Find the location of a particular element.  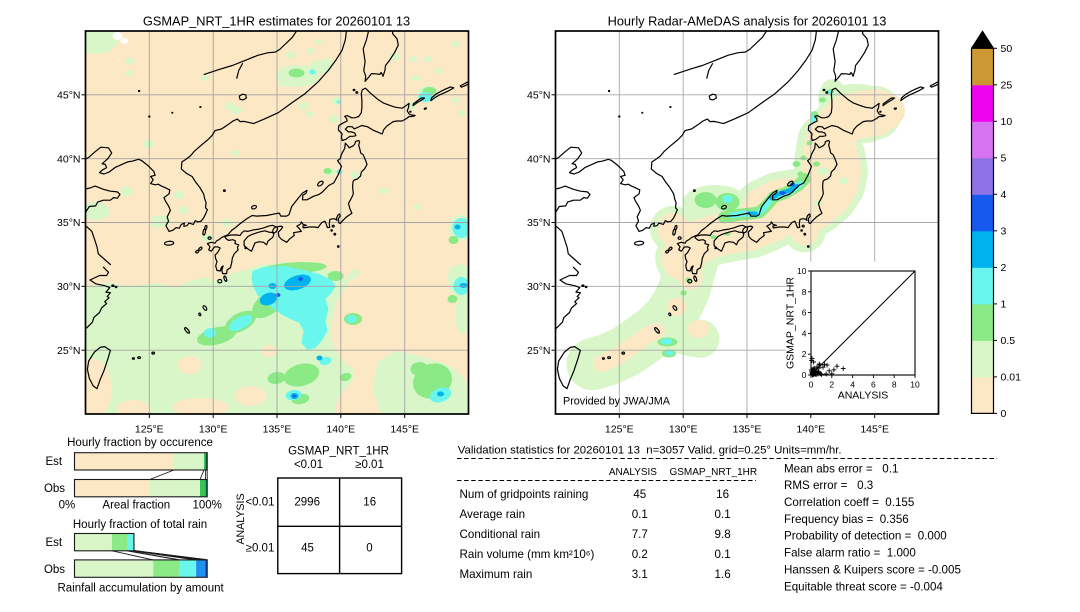

svg-text: 7.7 is located at coordinates (640, 534).